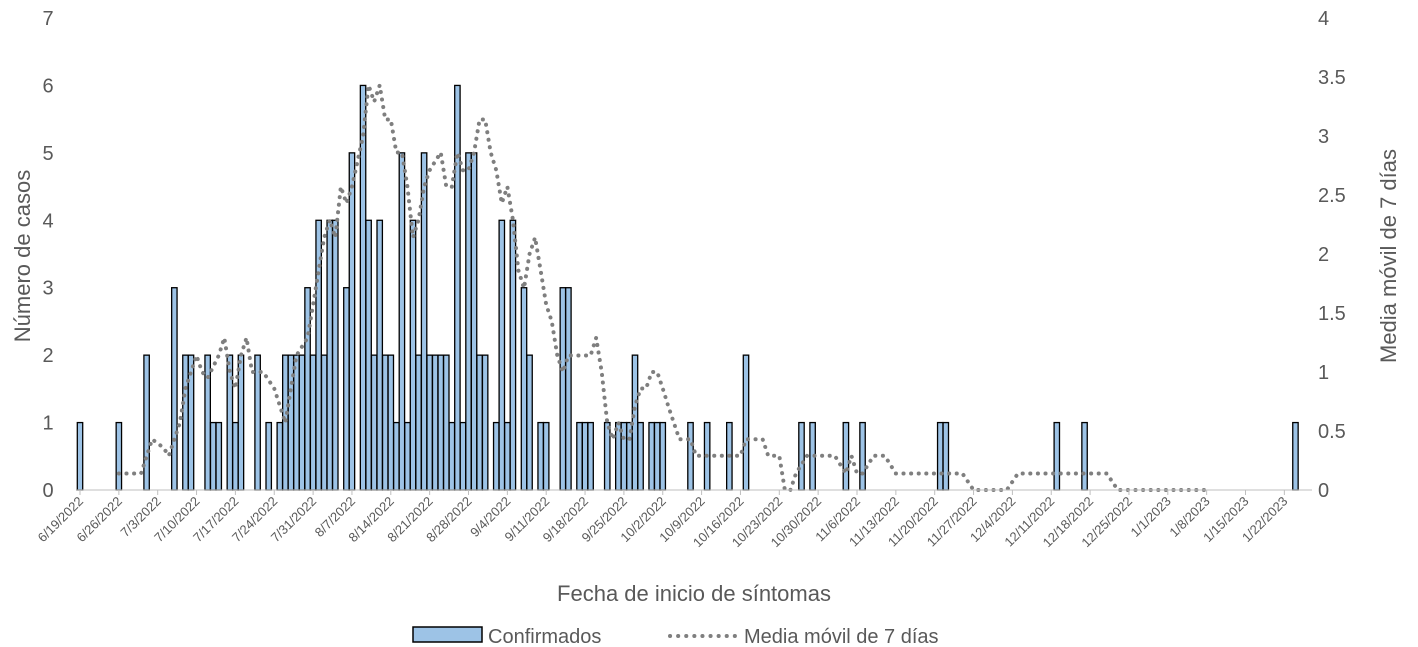 This screenshot has height=647, width=1418. What do you see at coordinates (47, 255) in the screenshot?
I see `left-axis-ticks: 0 1 2 3 4 5 6 7` at bounding box center [47, 255].